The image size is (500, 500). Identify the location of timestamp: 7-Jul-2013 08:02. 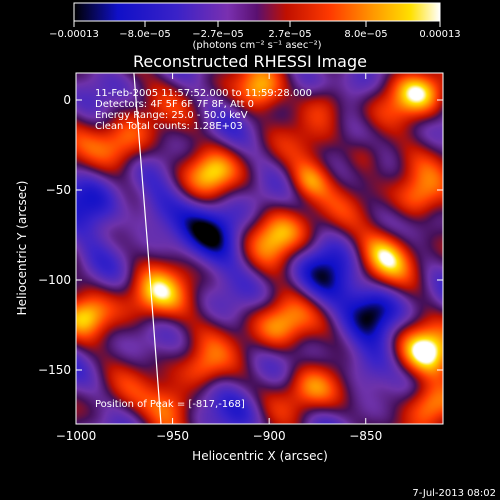
(454, 493).